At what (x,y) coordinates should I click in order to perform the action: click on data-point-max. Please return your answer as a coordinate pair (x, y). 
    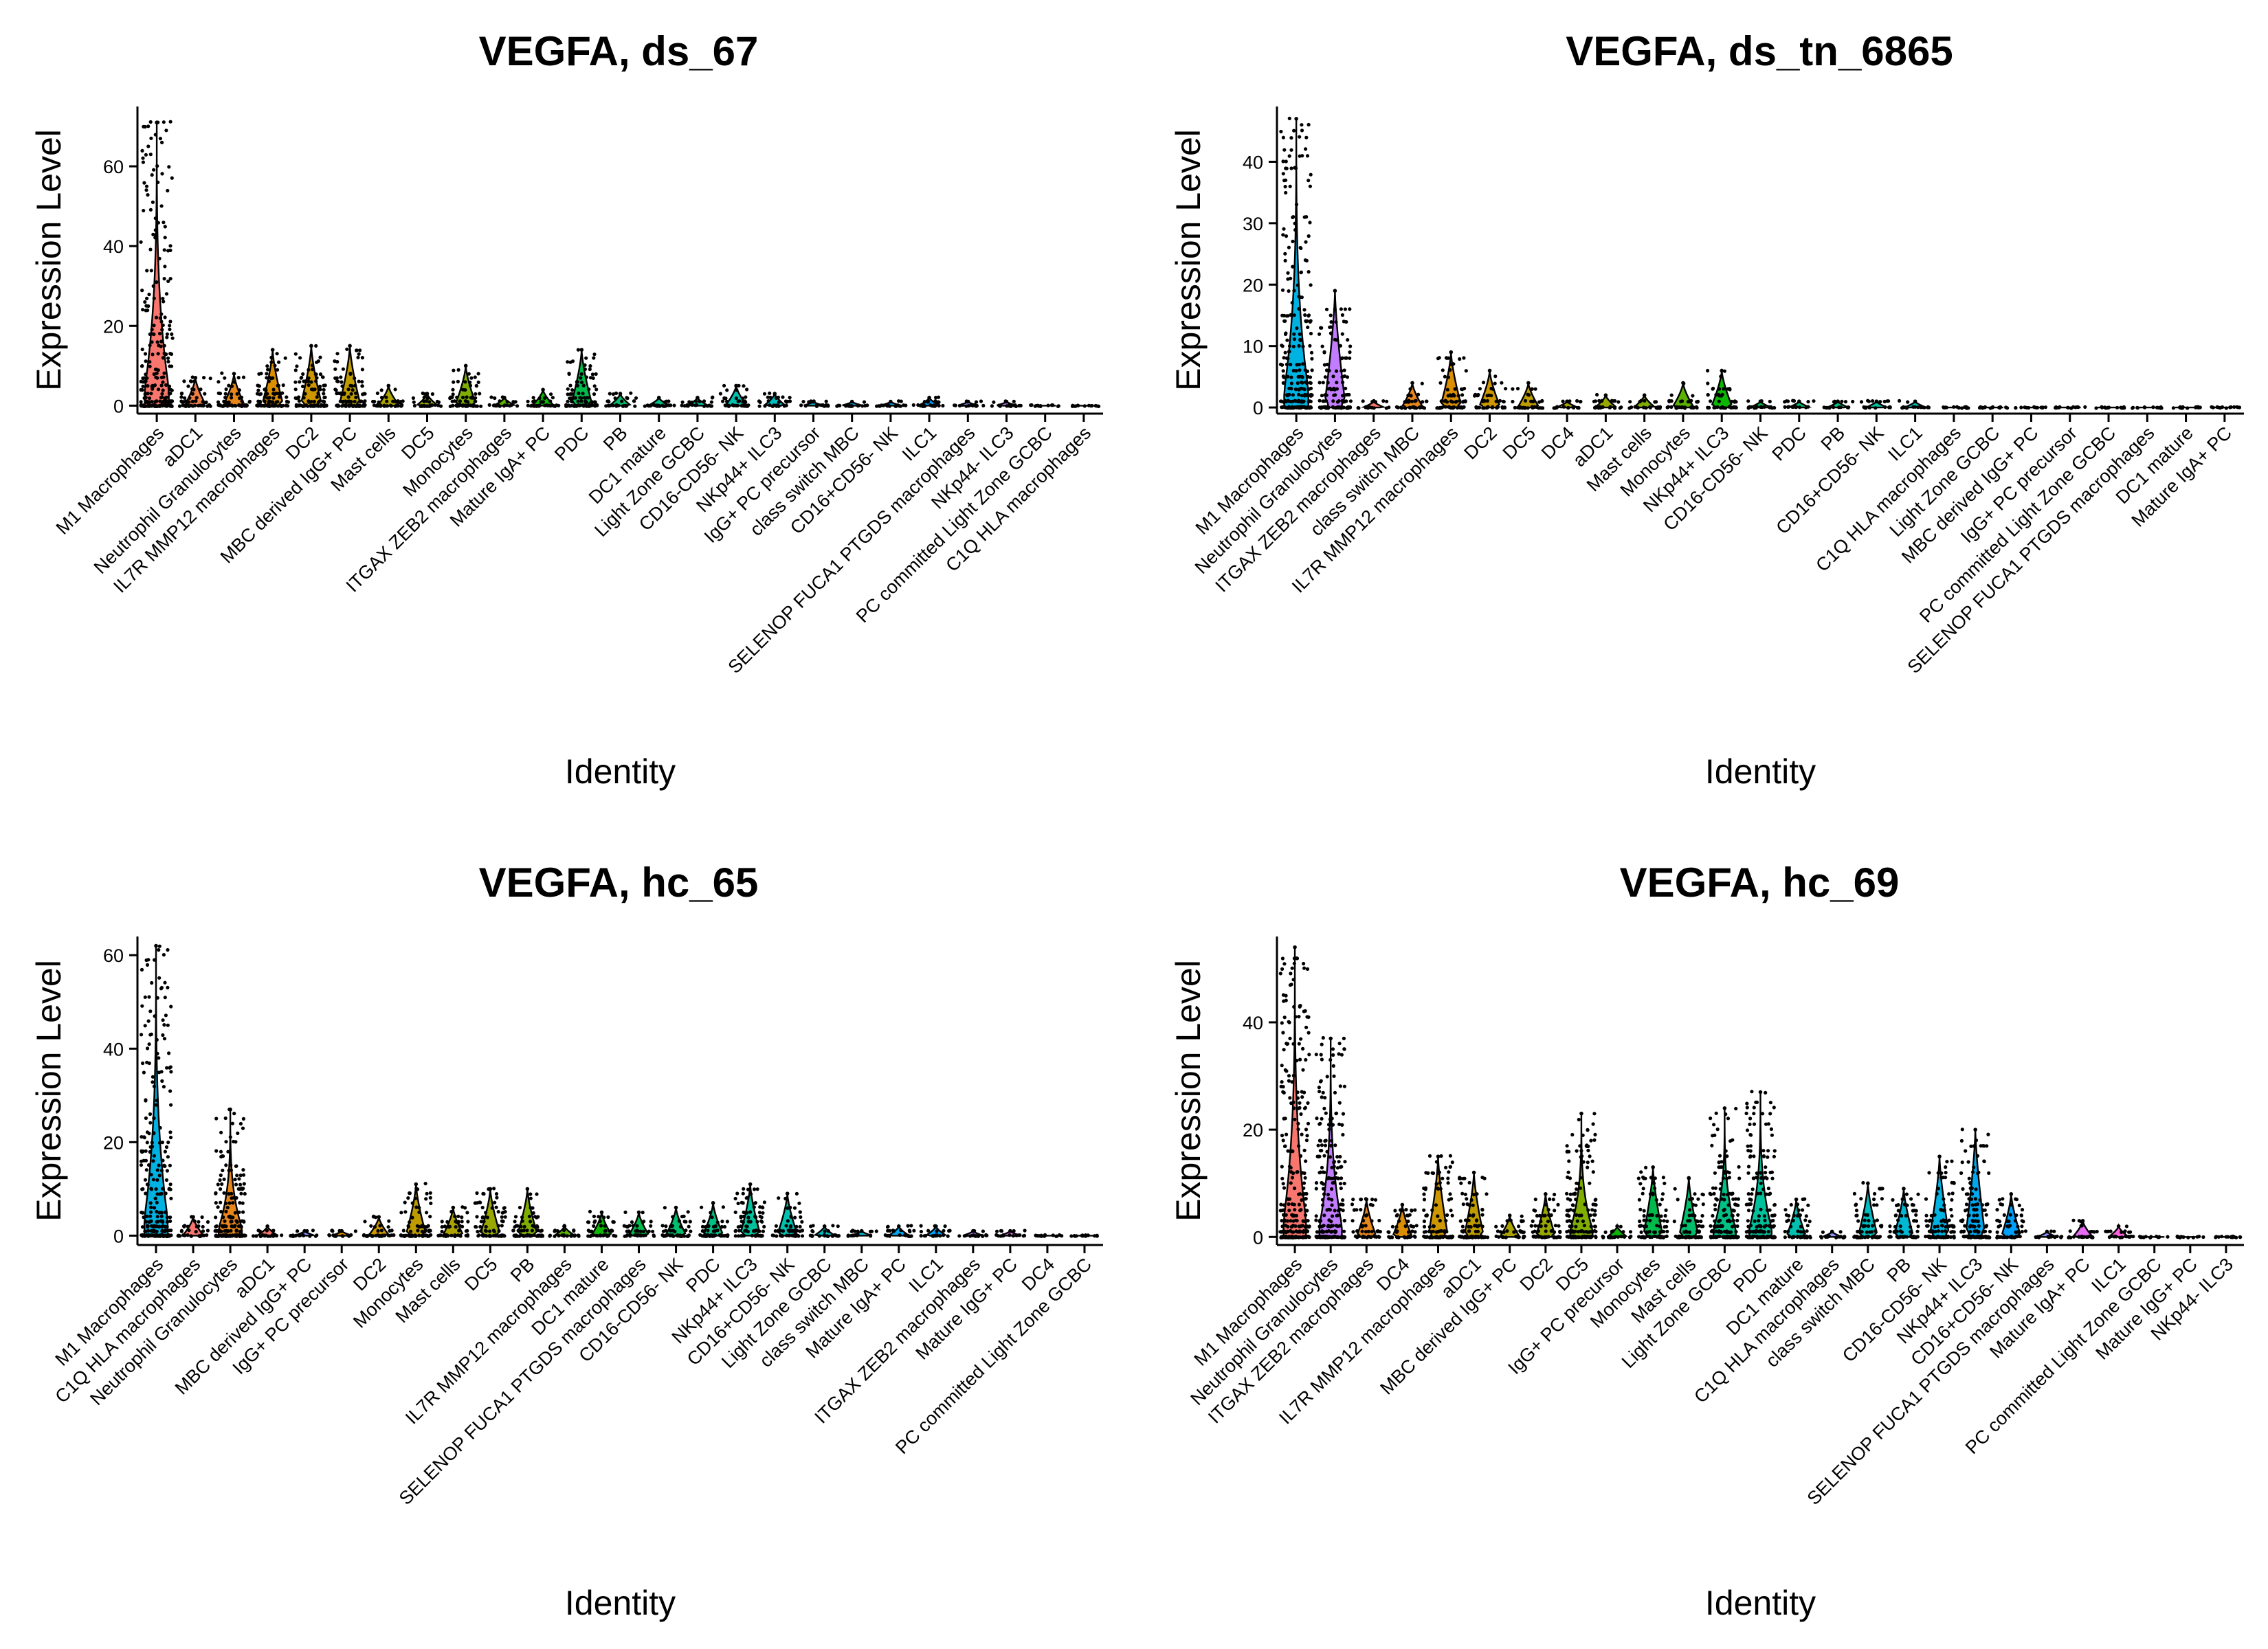
    Looking at the image, I should click on (929, 397).